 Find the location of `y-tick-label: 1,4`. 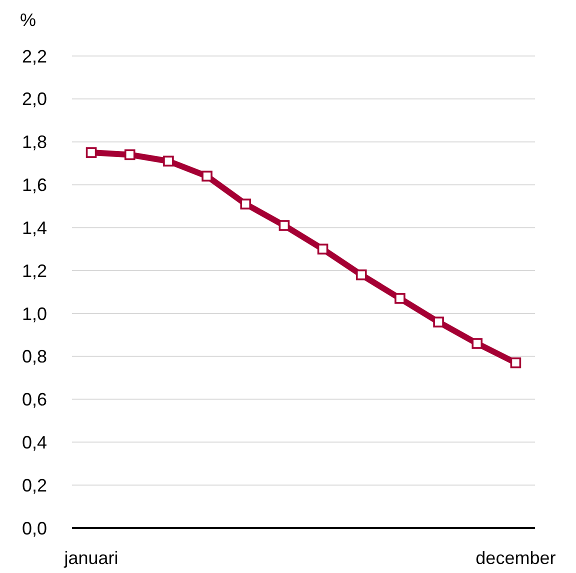

y-tick-label: 1,4 is located at coordinates (34, 228).